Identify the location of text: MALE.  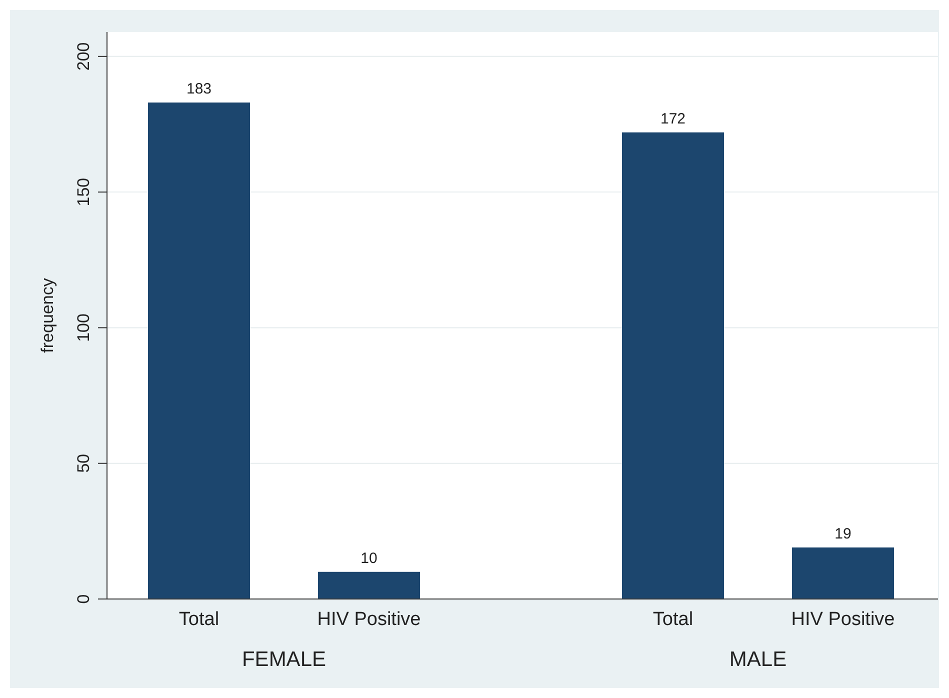
(758, 659).